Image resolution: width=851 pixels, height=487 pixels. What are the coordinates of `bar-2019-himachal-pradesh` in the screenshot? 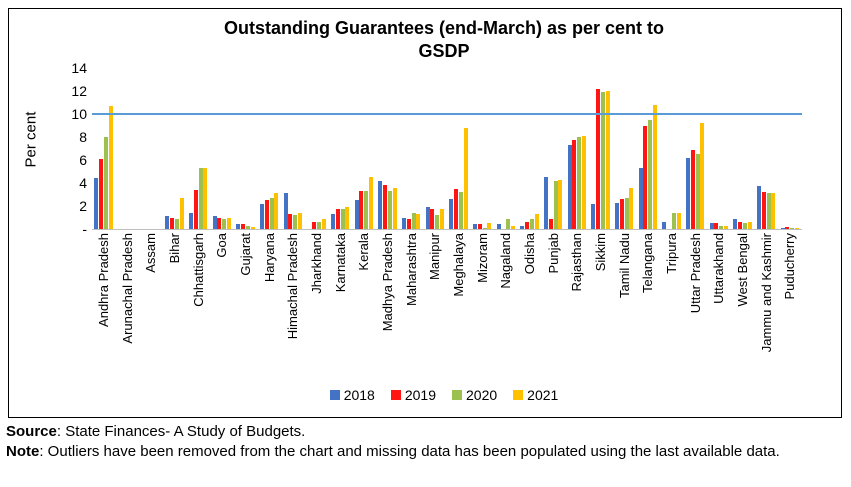 It's located at (290, 221).